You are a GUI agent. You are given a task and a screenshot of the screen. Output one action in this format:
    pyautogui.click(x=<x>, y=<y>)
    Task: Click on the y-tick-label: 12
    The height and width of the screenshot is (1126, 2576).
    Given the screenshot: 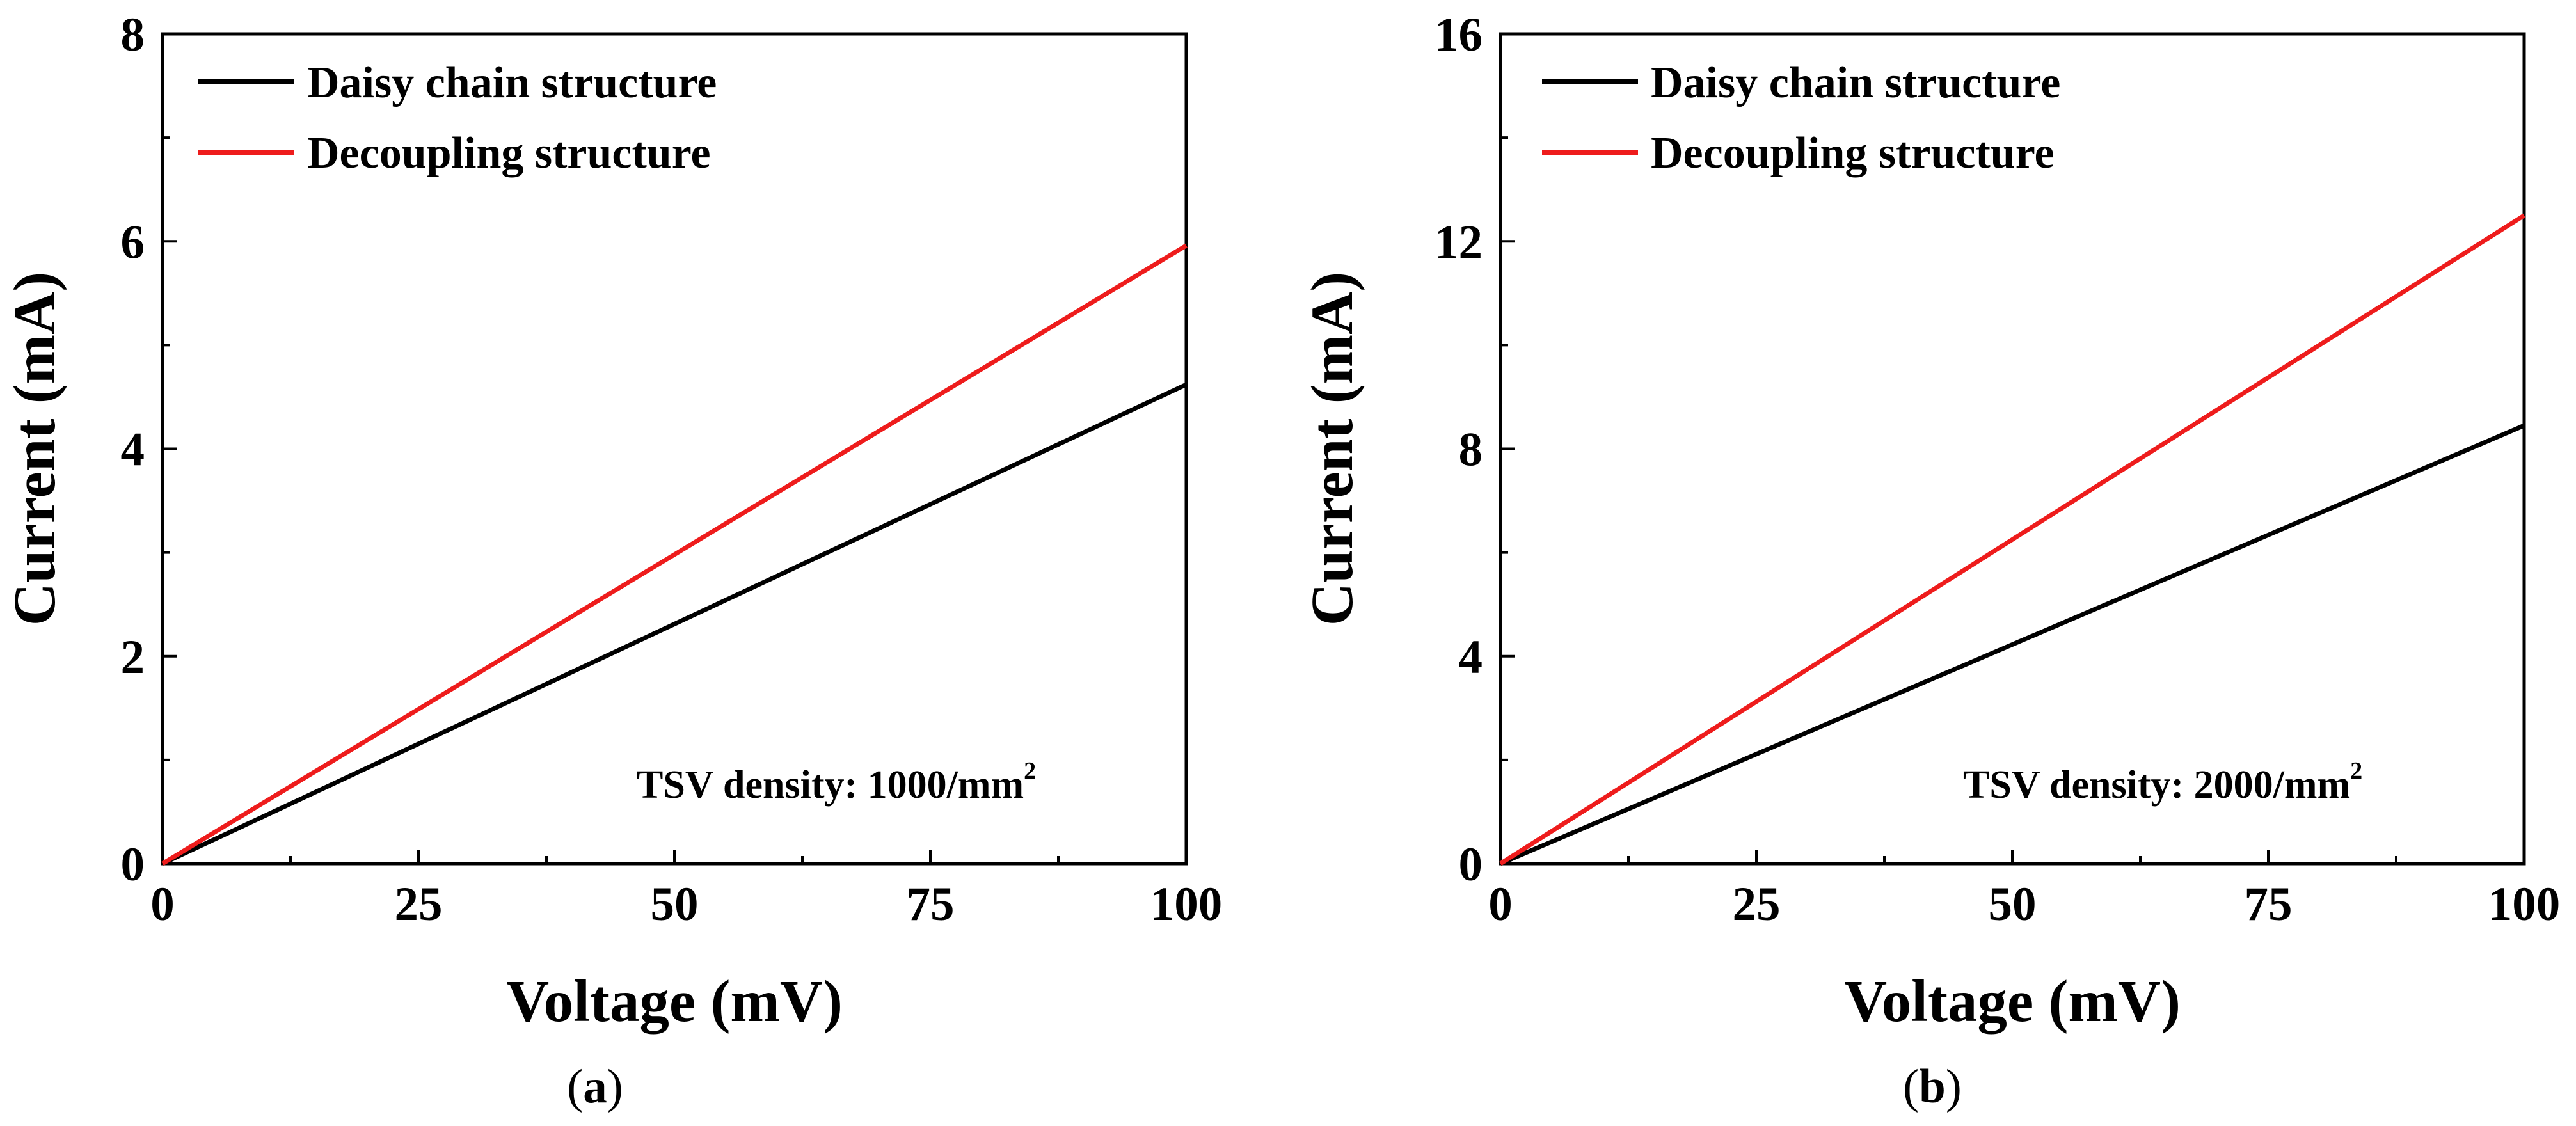 What is the action you would take?
    pyautogui.click(x=1459, y=243)
    